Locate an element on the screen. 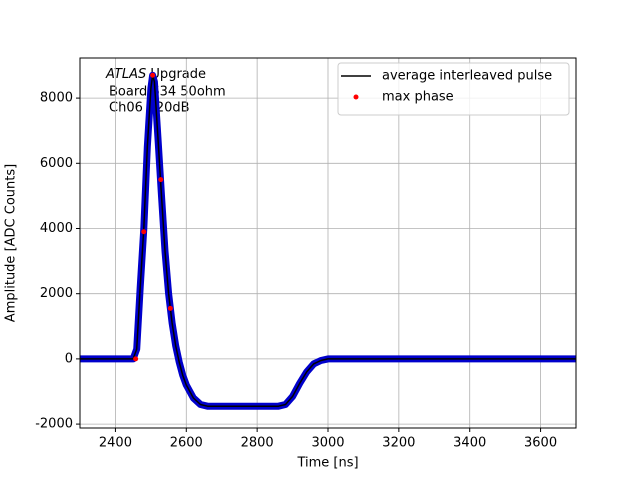 Image resolution: width=640 pixels, height=480 pixels. annotation-emphasis: ATLAS is located at coordinates (125, 74).